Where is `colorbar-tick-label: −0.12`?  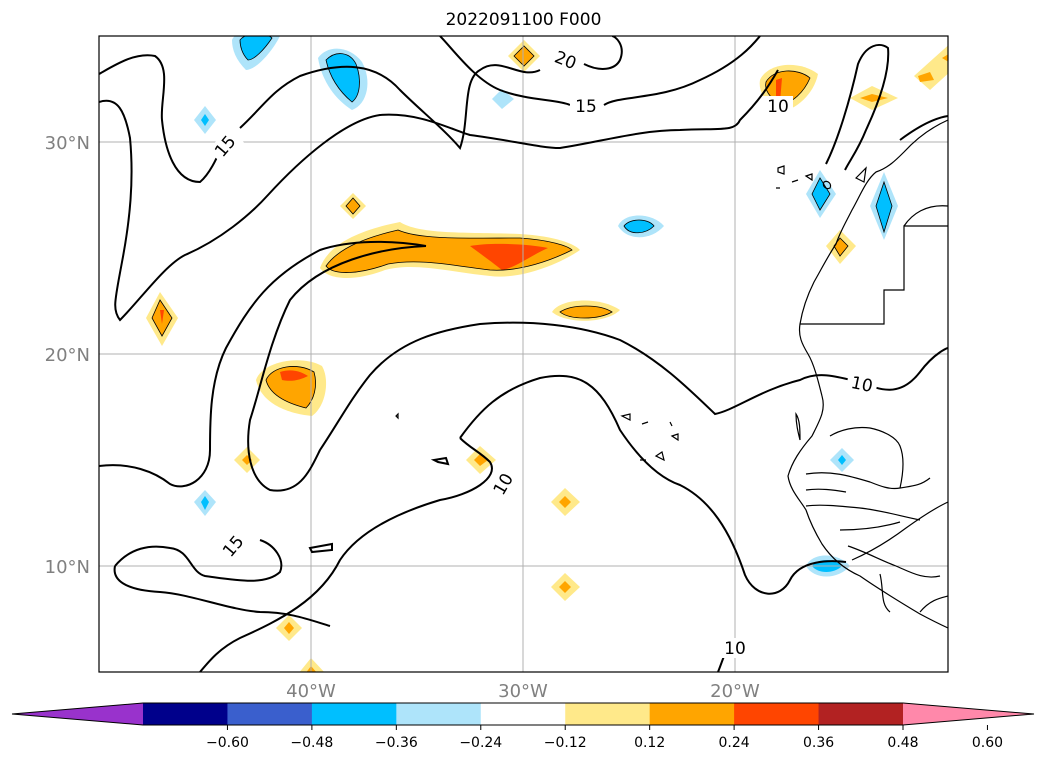
colorbar-tick-label: −0.12 is located at coordinates (565, 743).